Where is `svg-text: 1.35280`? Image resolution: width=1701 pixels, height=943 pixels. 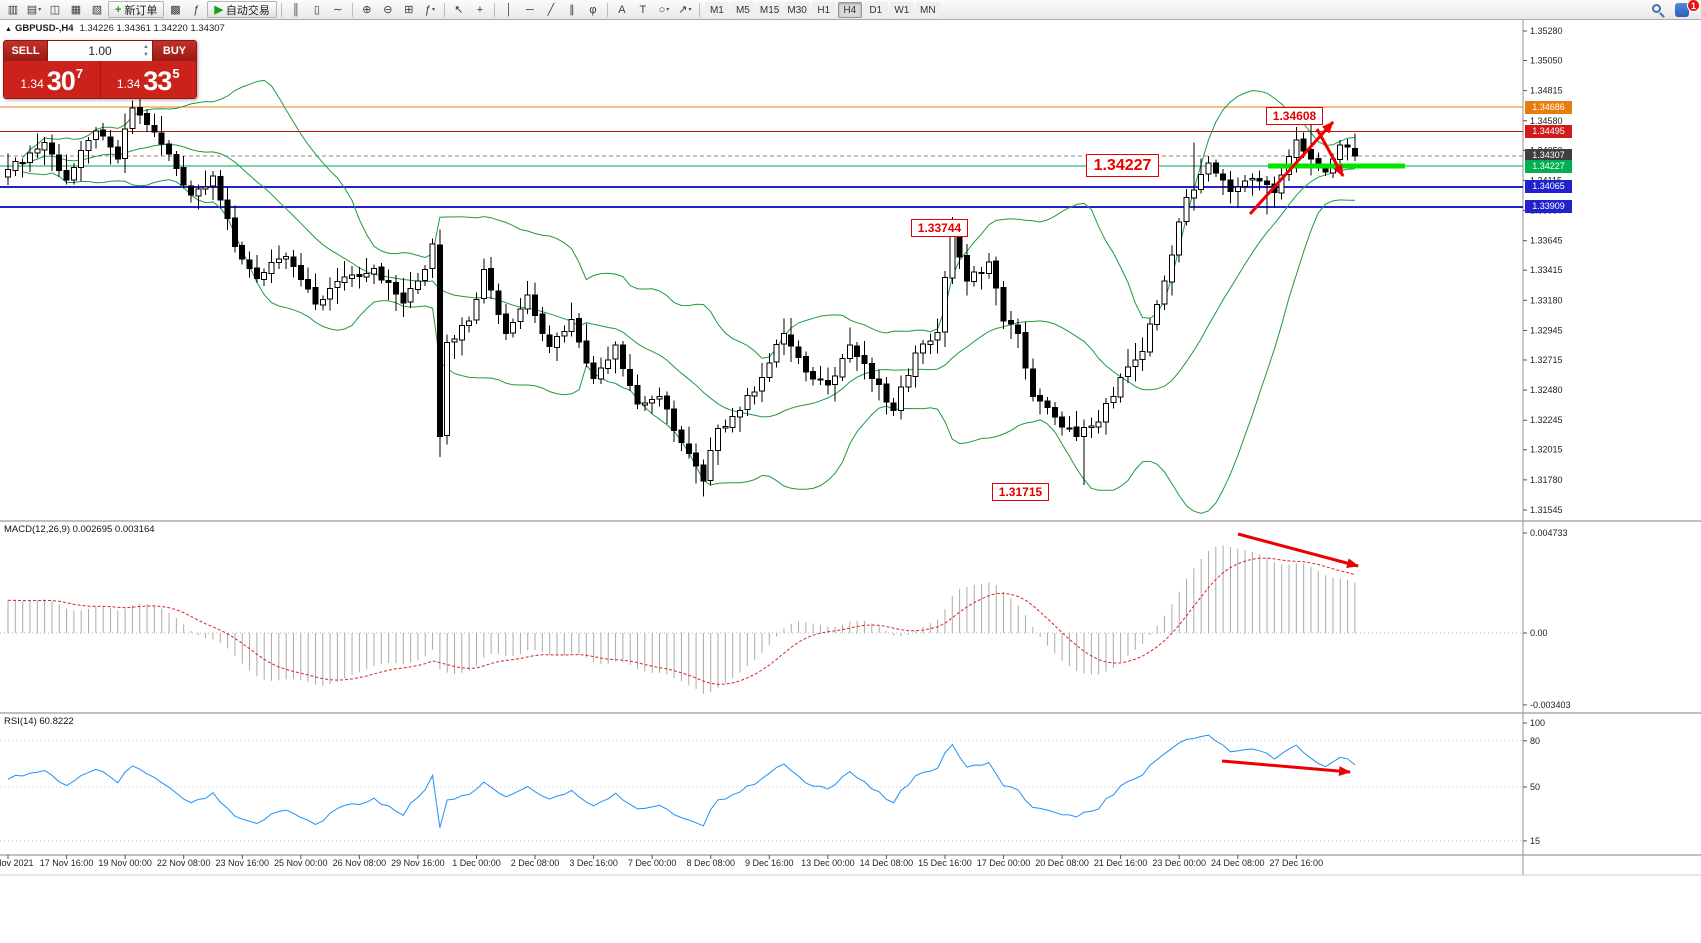
svg-text: 1.35280 is located at coordinates (1546, 31).